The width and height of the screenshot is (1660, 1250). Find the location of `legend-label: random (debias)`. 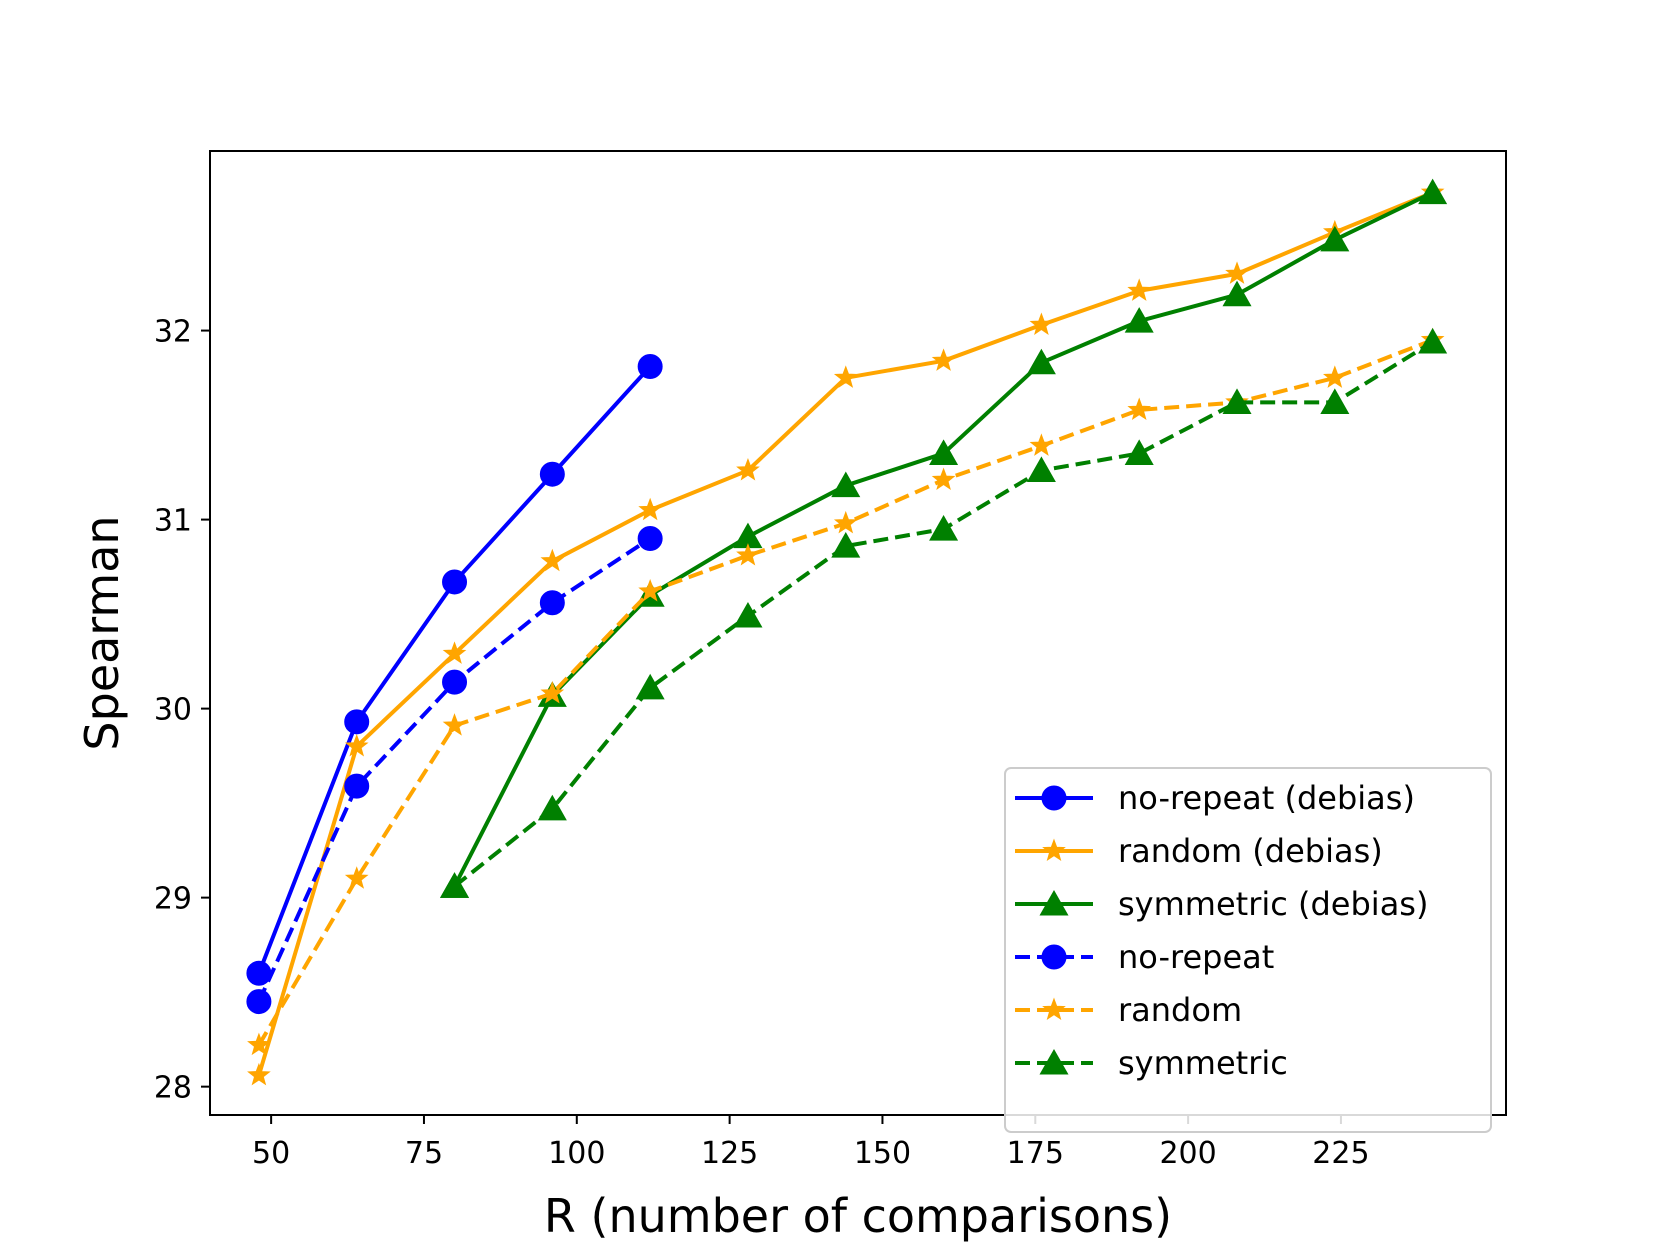

legend-label: random (debias) is located at coordinates (1250, 851).